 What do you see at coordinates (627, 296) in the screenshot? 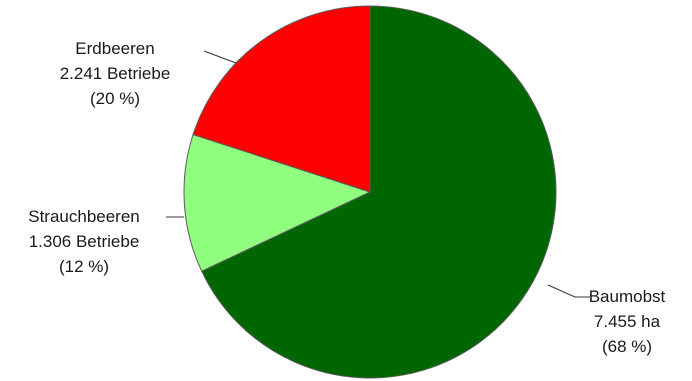
I see `slice-label-baumobst-name: Baumobst` at bounding box center [627, 296].